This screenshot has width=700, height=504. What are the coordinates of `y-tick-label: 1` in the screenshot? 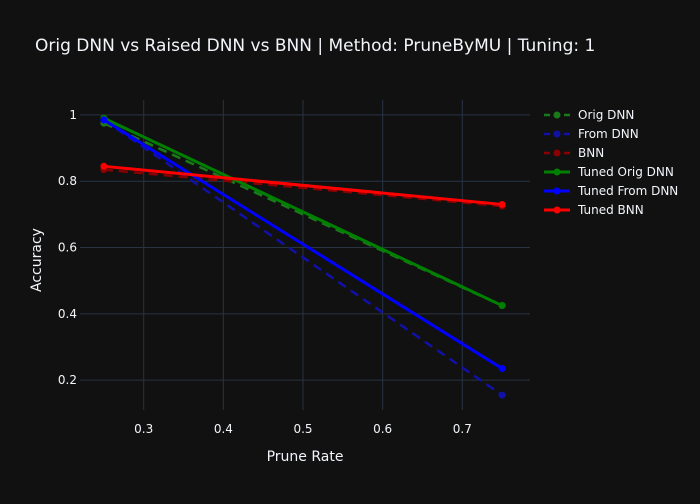 It's located at (73, 115).